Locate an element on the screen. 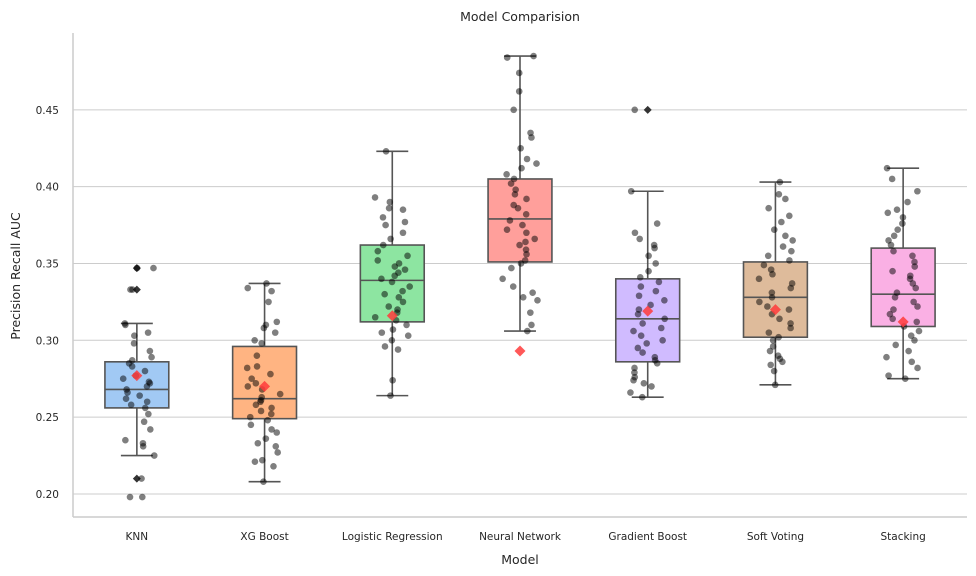  box-stacking is located at coordinates (903, 273).